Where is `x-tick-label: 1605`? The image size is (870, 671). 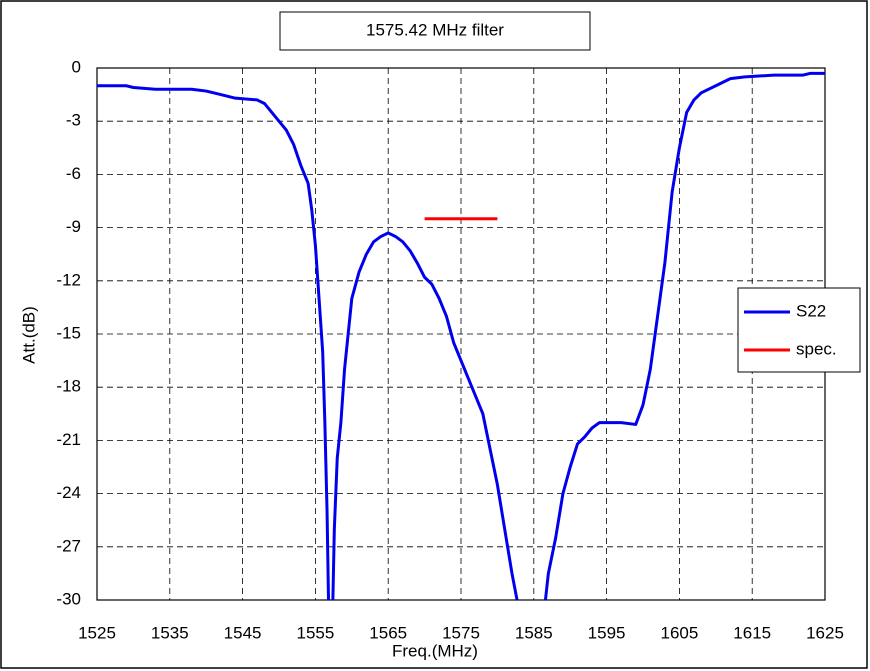
x-tick-label: 1605 is located at coordinates (679, 632).